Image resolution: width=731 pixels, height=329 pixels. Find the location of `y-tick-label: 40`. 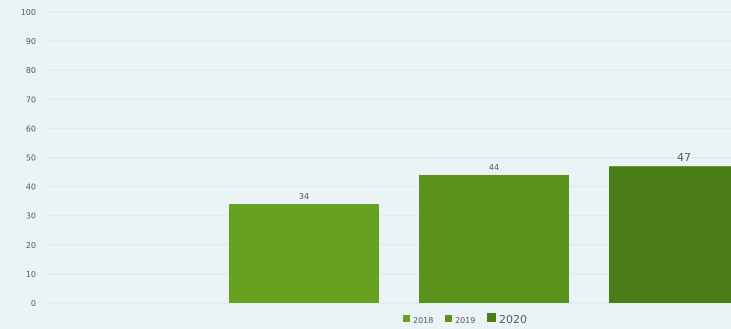

y-tick-label: 40 is located at coordinates (31, 187).